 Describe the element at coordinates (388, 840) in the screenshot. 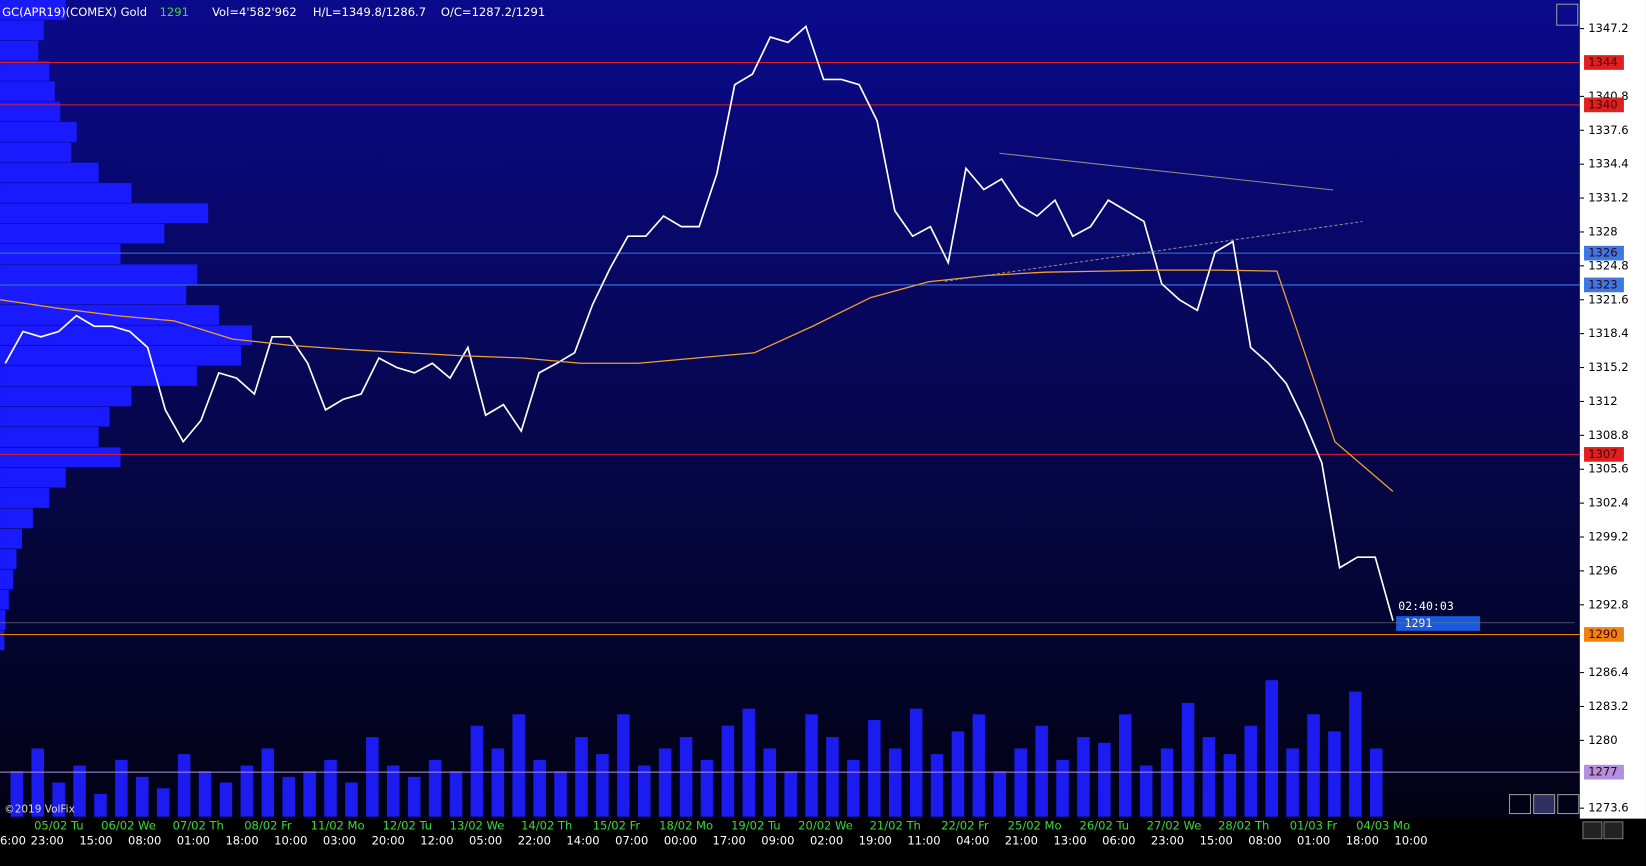

I see `time-label: 20:00` at that location.